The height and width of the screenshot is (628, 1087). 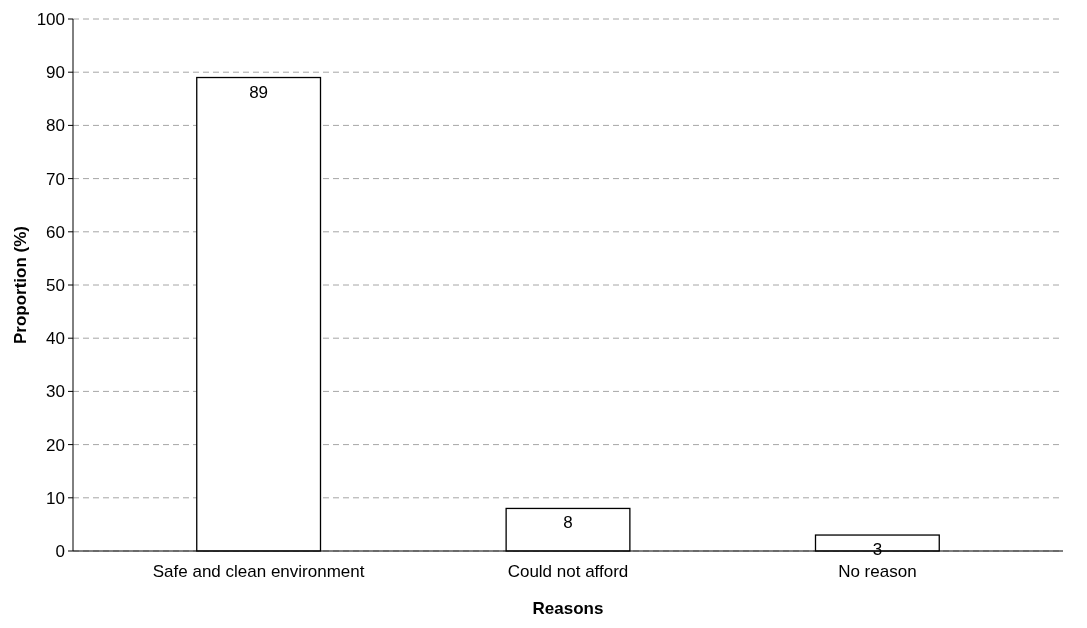 I want to click on x-tick-label: Safe and clean environment, so click(x=258, y=571).